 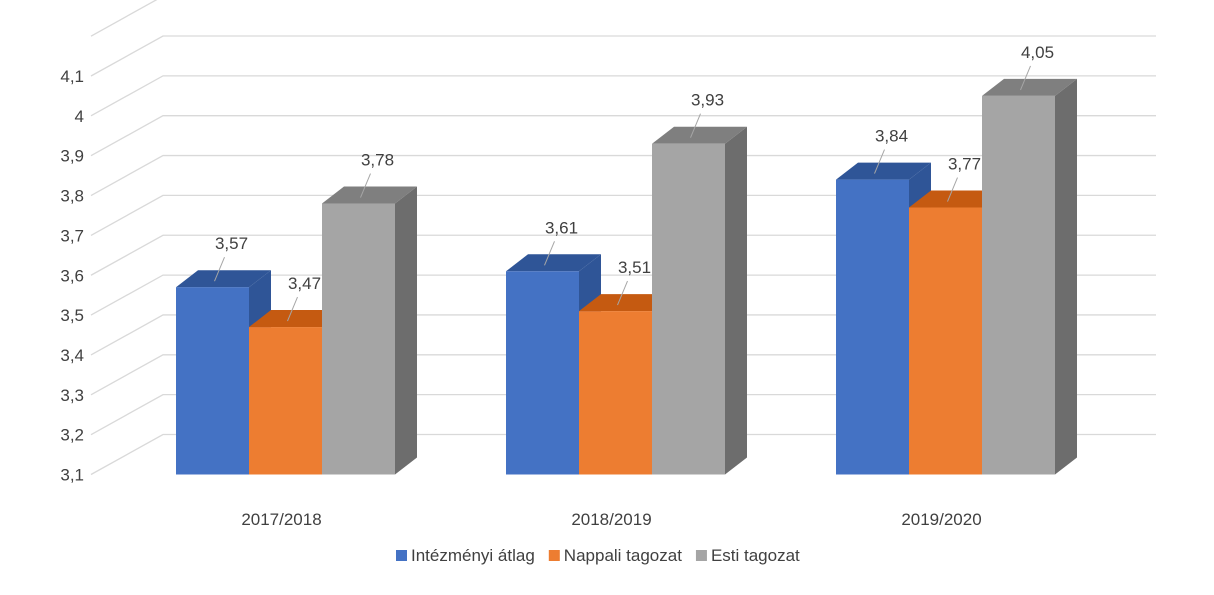 What do you see at coordinates (891, 136) in the screenshot?
I see `data-label: 3,84` at bounding box center [891, 136].